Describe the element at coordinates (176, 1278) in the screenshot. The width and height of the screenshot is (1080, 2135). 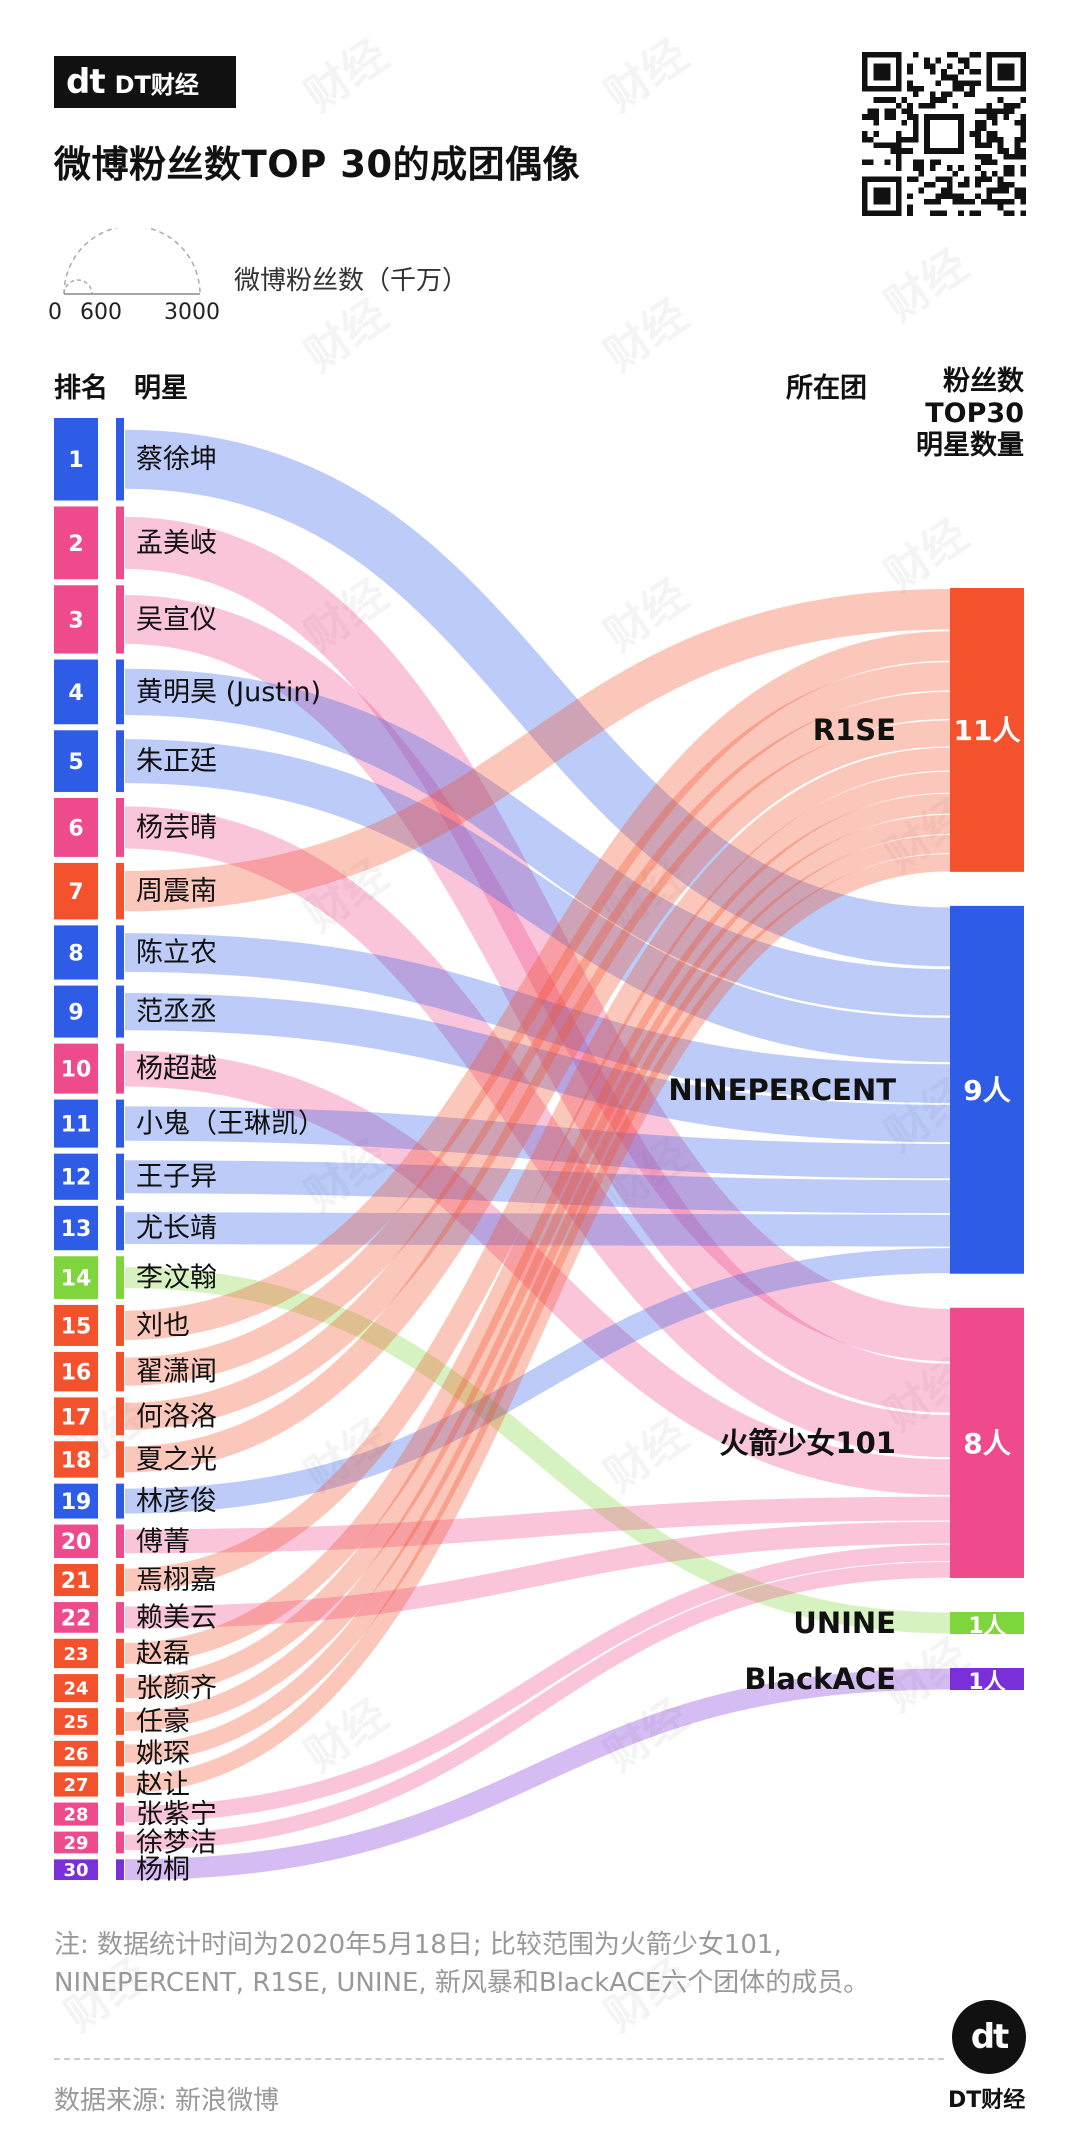
I see `star-name: 李汶翰` at that location.